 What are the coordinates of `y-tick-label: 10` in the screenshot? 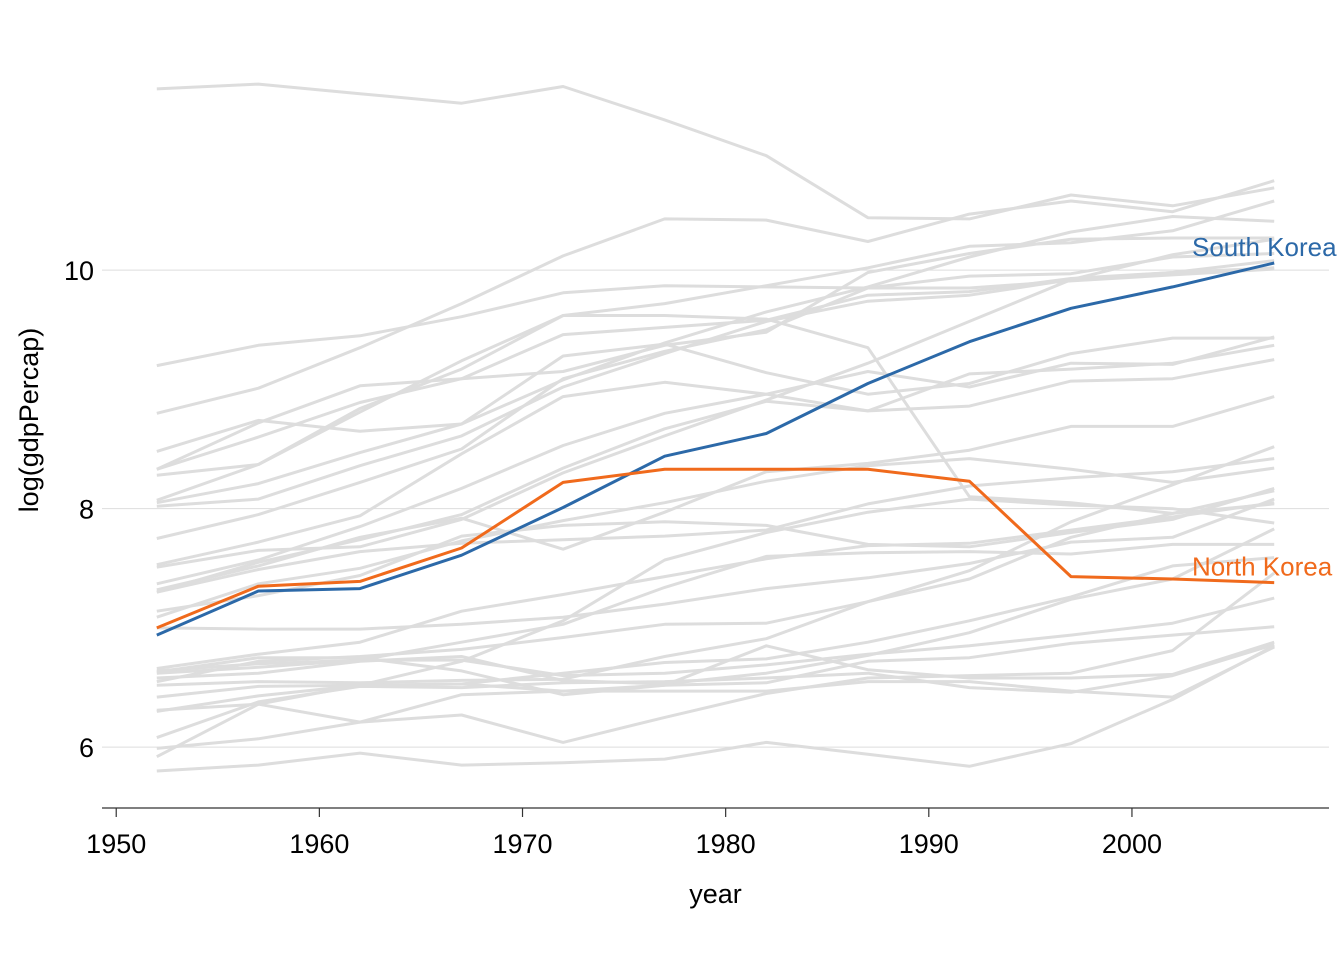 It's located at (79, 271).